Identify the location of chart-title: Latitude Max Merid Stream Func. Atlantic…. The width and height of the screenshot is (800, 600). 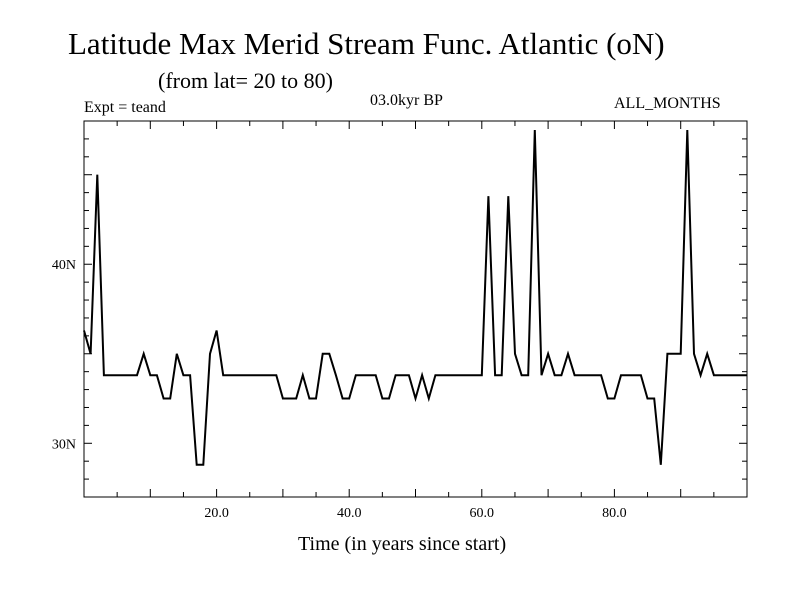
(366, 43).